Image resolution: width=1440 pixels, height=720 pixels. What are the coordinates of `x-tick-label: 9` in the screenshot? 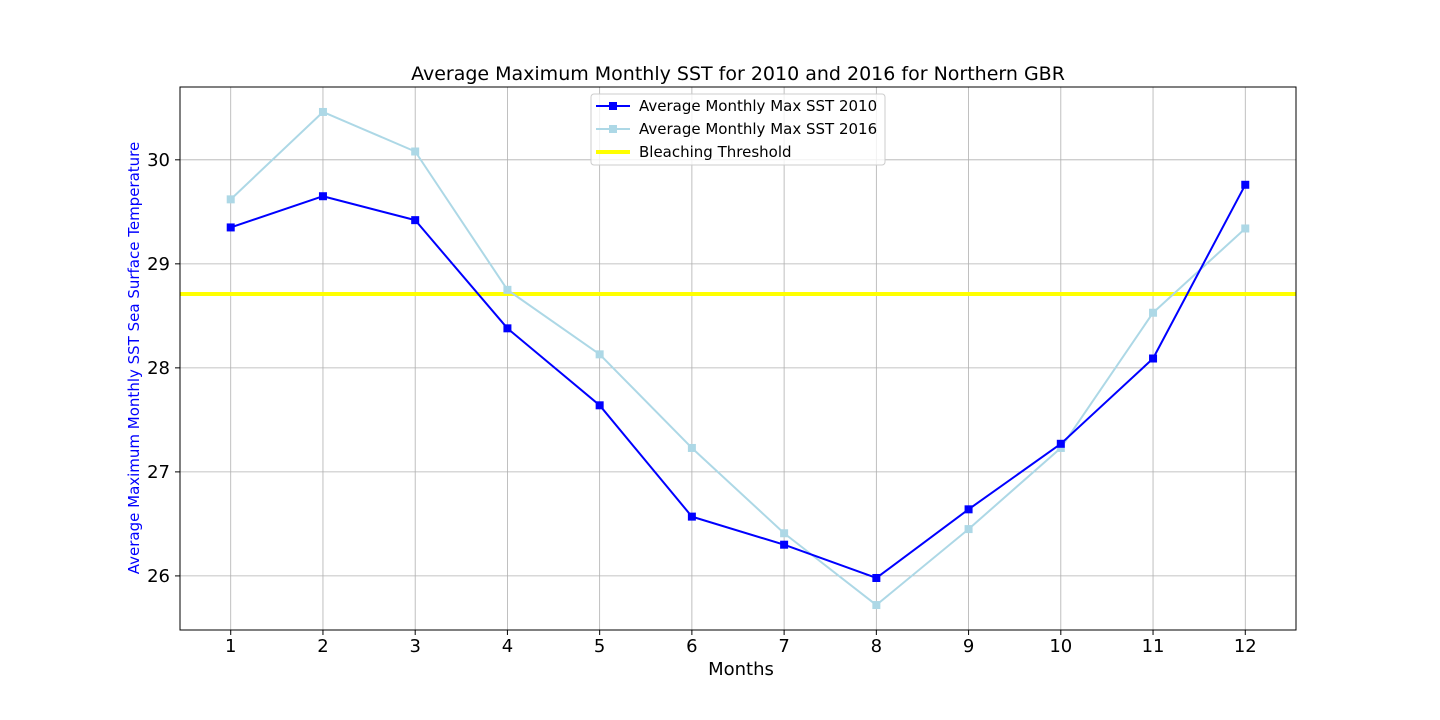 It's located at (968, 646).